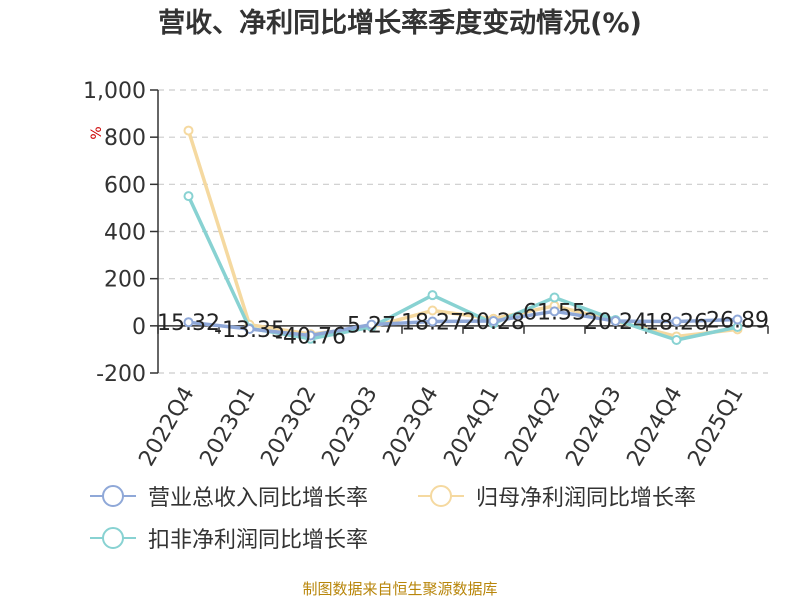 The width and height of the screenshot is (800, 600). I want to click on x-tick-label: 2025Q1, so click(715, 427).